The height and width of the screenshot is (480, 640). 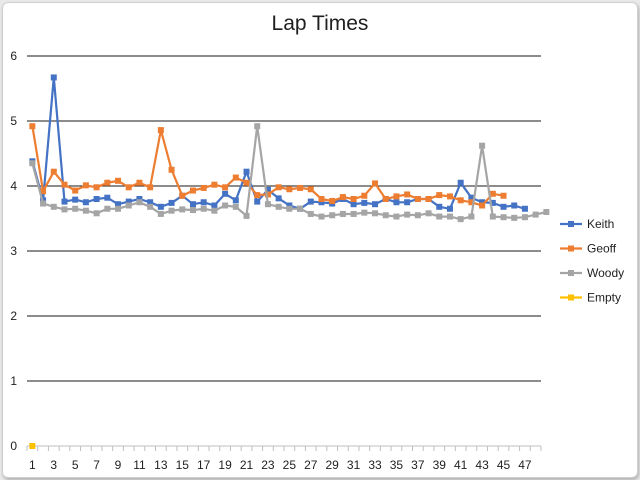 What do you see at coordinates (397, 465) in the screenshot?
I see `x-tick-label: 35` at bounding box center [397, 465].